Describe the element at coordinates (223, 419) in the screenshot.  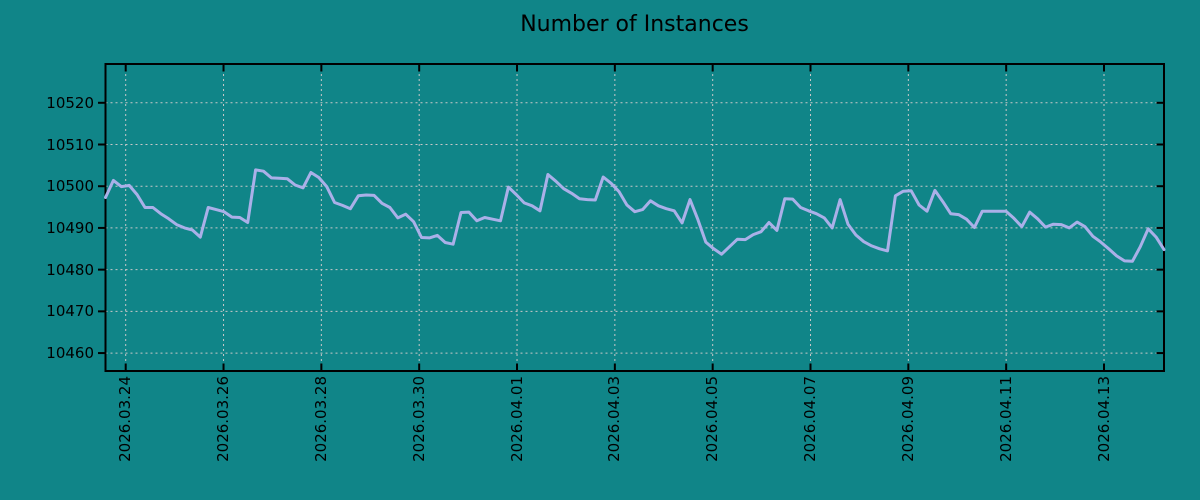
I see `x-tick-label: 2026.03.26` at that location.